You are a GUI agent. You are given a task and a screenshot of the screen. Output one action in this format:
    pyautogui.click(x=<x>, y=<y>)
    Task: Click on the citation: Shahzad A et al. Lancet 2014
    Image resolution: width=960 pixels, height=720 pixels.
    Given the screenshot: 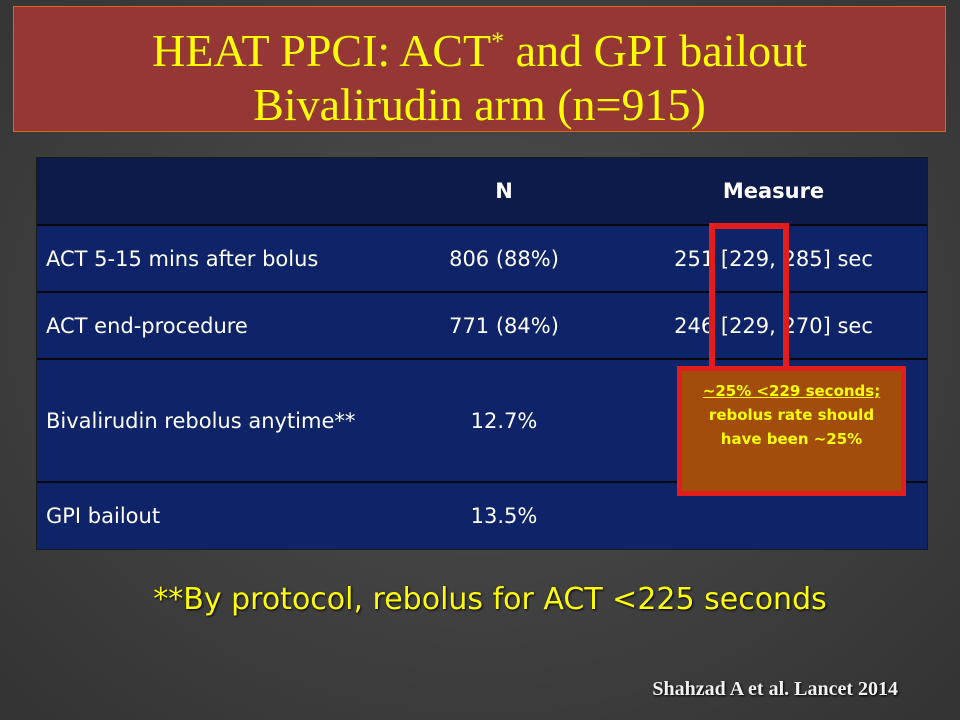 What is the action you would take?
    pyautogui.click(x=775, y=689)
    